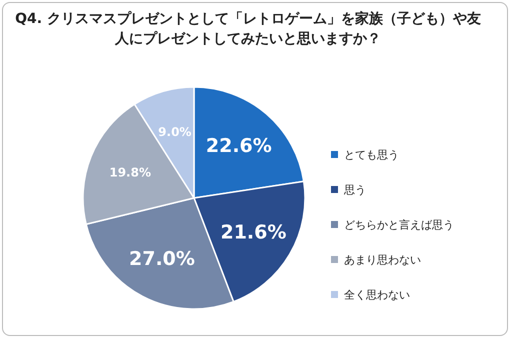 This screenshot has height=340, width=512. Describe the element at coordinates (382, 260) in the screenshot. I see `legend-label: あまり思わない` at that location.